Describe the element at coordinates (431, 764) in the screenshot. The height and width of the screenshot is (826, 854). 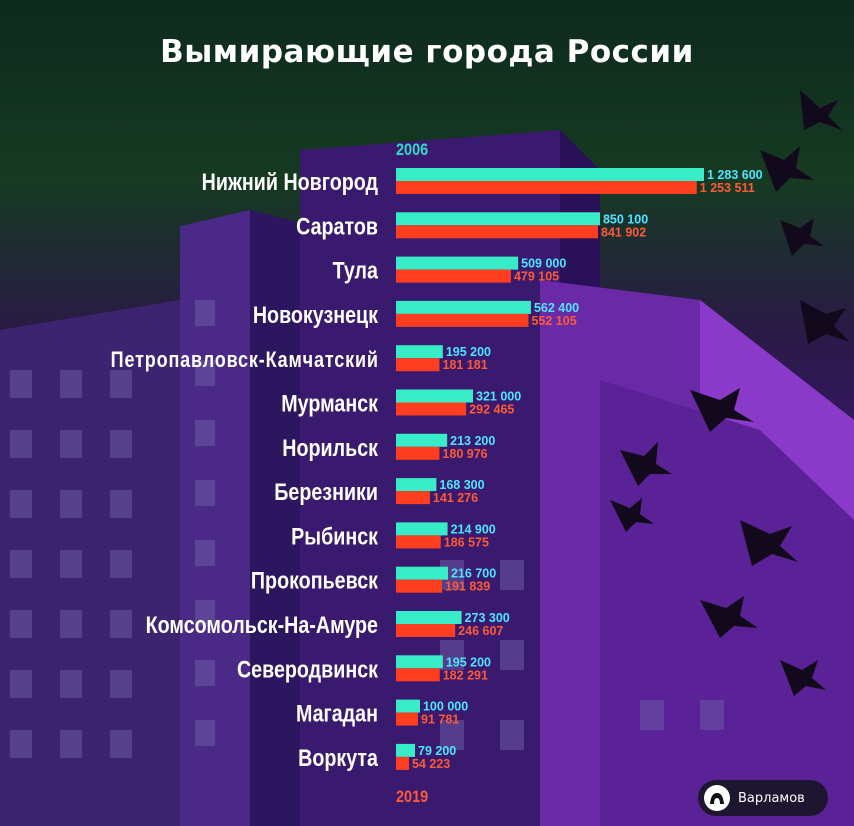
I see `value-label-2019: 54 223` at that location.